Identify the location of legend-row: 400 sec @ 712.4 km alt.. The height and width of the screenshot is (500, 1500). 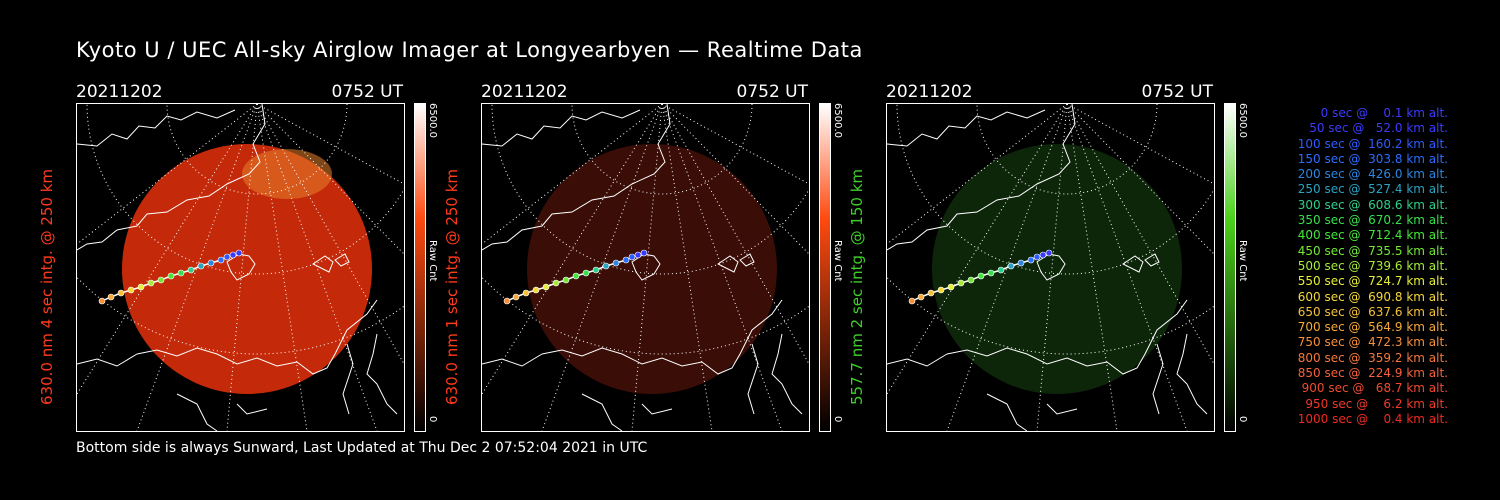
(1370, 235).